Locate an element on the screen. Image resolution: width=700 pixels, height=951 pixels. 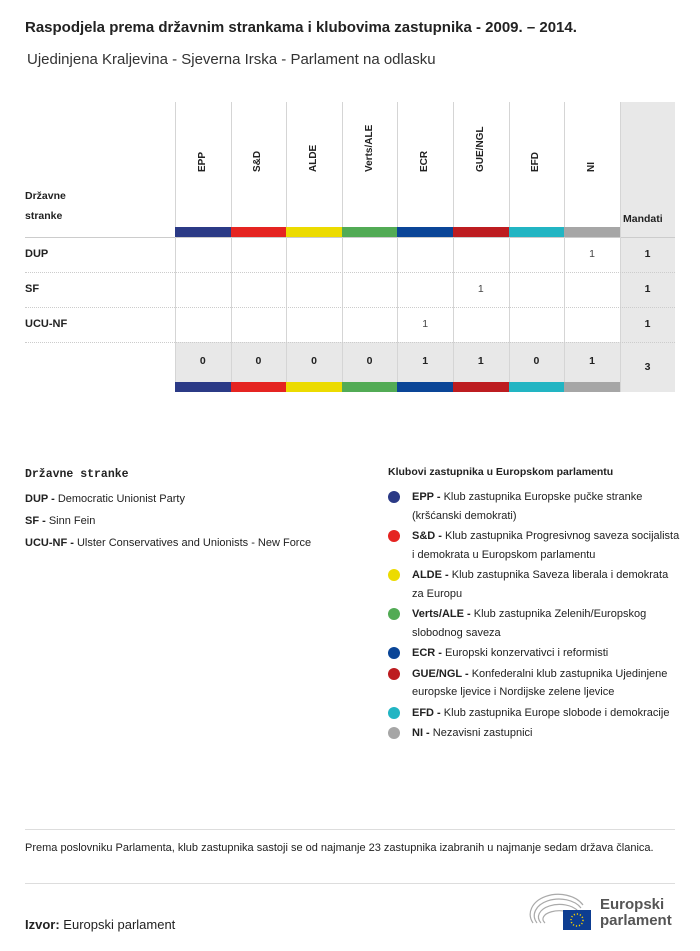
row-label-dup: DUP is located at coordinates (37, 254).